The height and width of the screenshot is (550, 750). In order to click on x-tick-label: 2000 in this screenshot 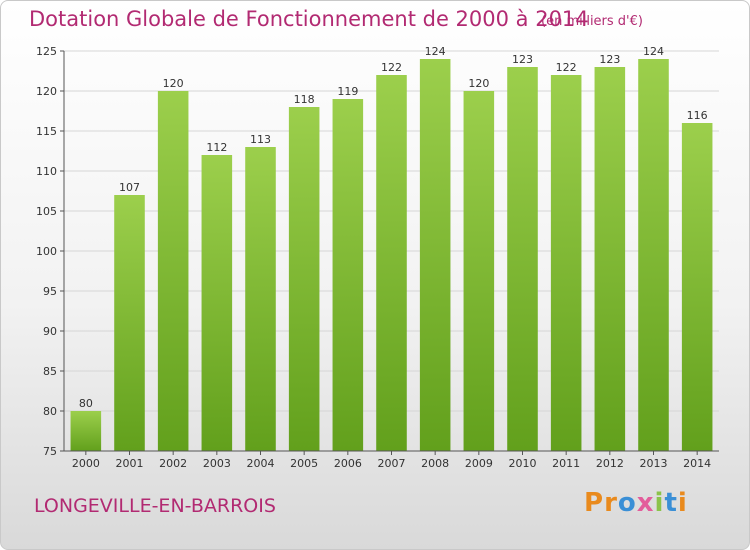, I will do `click(86, 463)`.